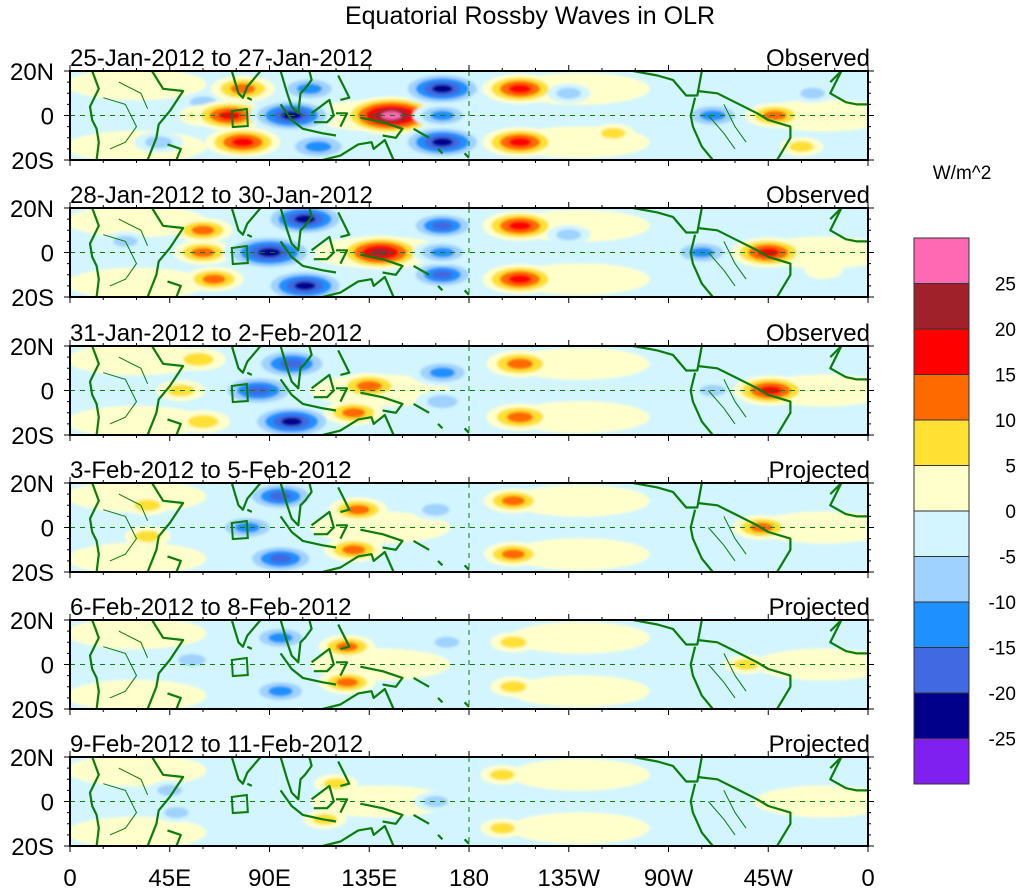 This screenshot has height=890, width=1021. I want to click on y-tick-label: 20S, so click(32, 298).